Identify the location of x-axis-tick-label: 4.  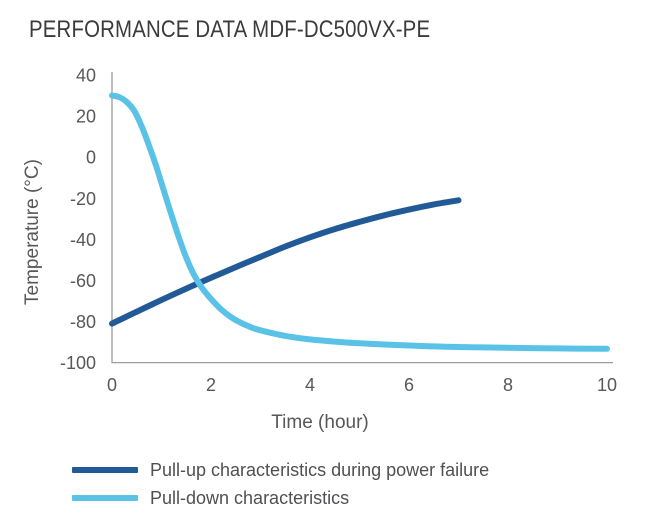
(310, 385).